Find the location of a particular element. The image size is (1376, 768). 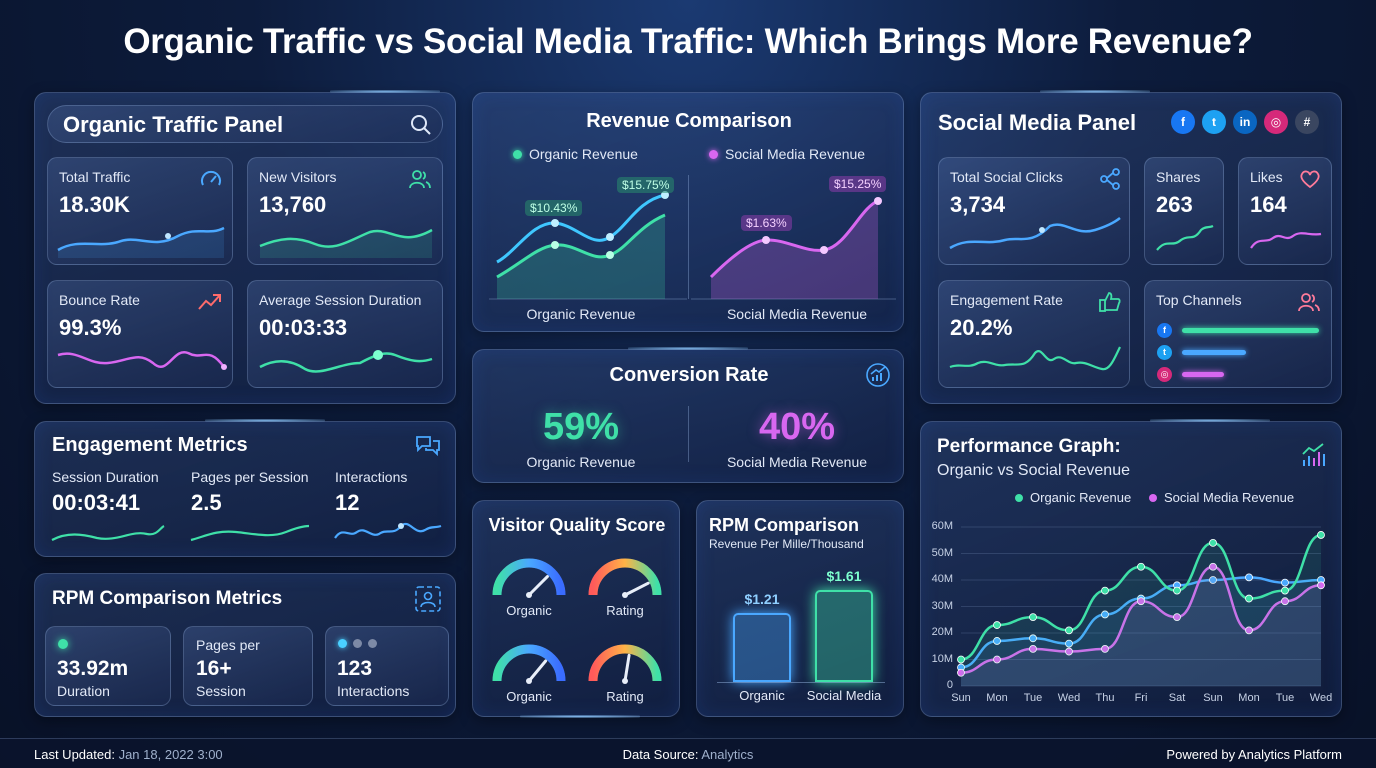

rpm-interactions-card: 123 Interactions is located at coordinates (387, 666).